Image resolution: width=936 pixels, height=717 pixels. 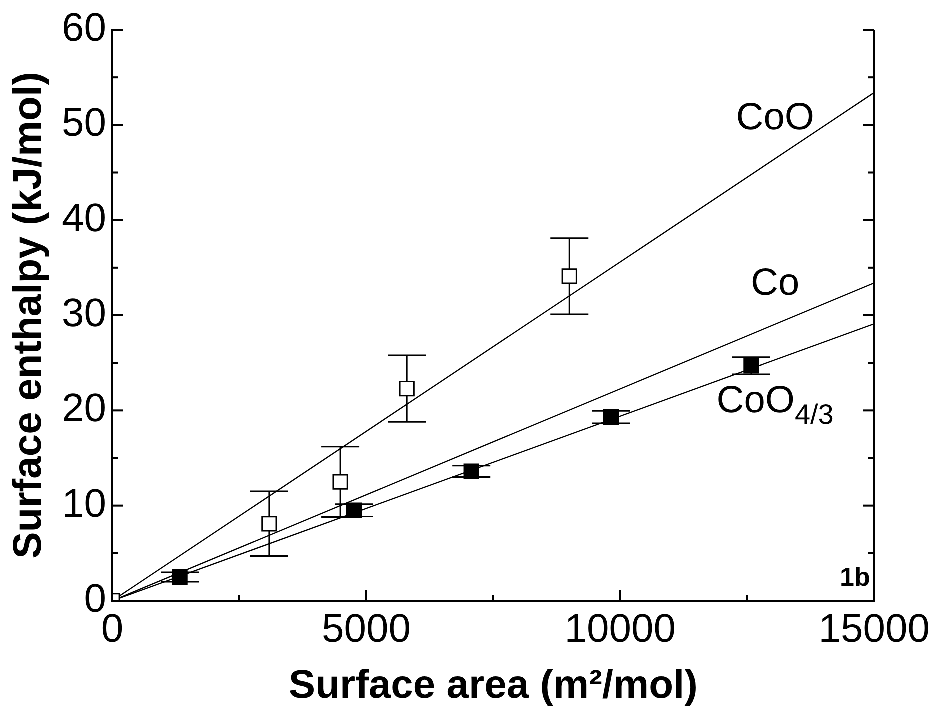 What do you see at coordinates (775, 117) in the screenshot?
I see `legend-label: CoO` at bounding box center [775, 117].